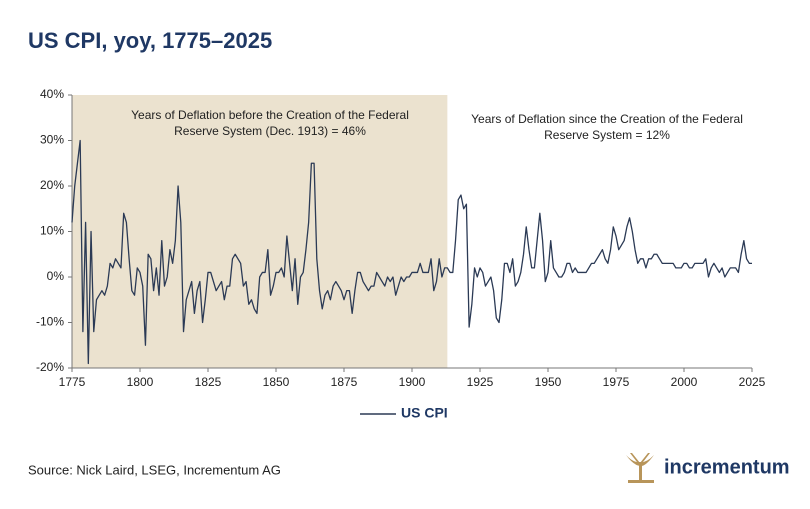 The width and height of the screenshot is (810, 509). What do you see at coordinates (150, 40) in the screenshot?
I see `chart-title: US CPI, yoy, 1775–2025` at bounding box center [150, 40].